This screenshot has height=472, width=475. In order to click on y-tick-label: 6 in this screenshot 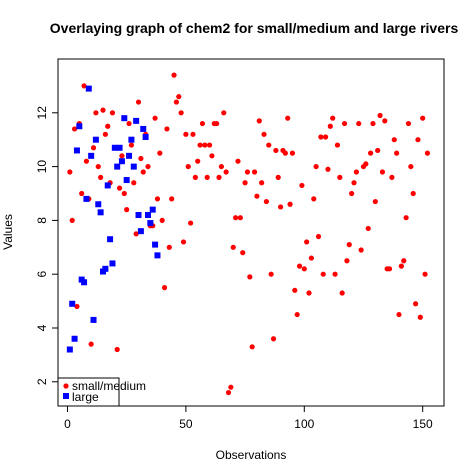, I will do `click(42, 274)`.